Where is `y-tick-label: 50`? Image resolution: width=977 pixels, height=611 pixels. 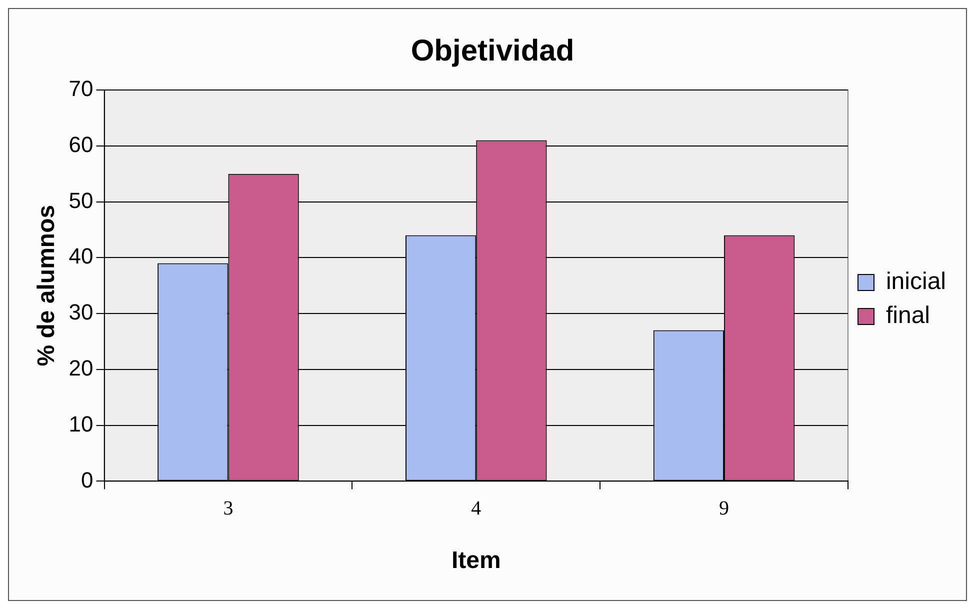
y-tick-label: 50 is located at coordinates (81, 200).